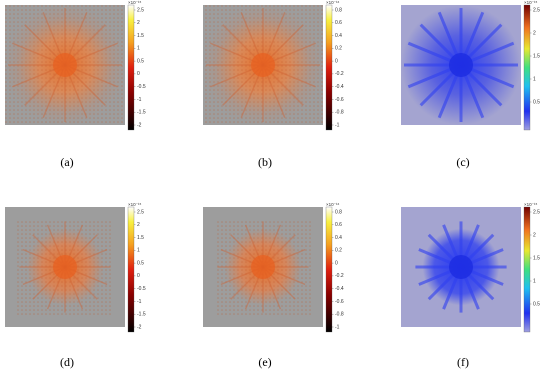 The width and height of the screenshot is (550, 373). Describe the element at coordinates (75, 285) in the screenshot. I see `panel: ×10⁻¹⁵ 2.5 2 1.5 1 0.5 0 -0.5 -1 -1.5 -2 (d)` at that location.